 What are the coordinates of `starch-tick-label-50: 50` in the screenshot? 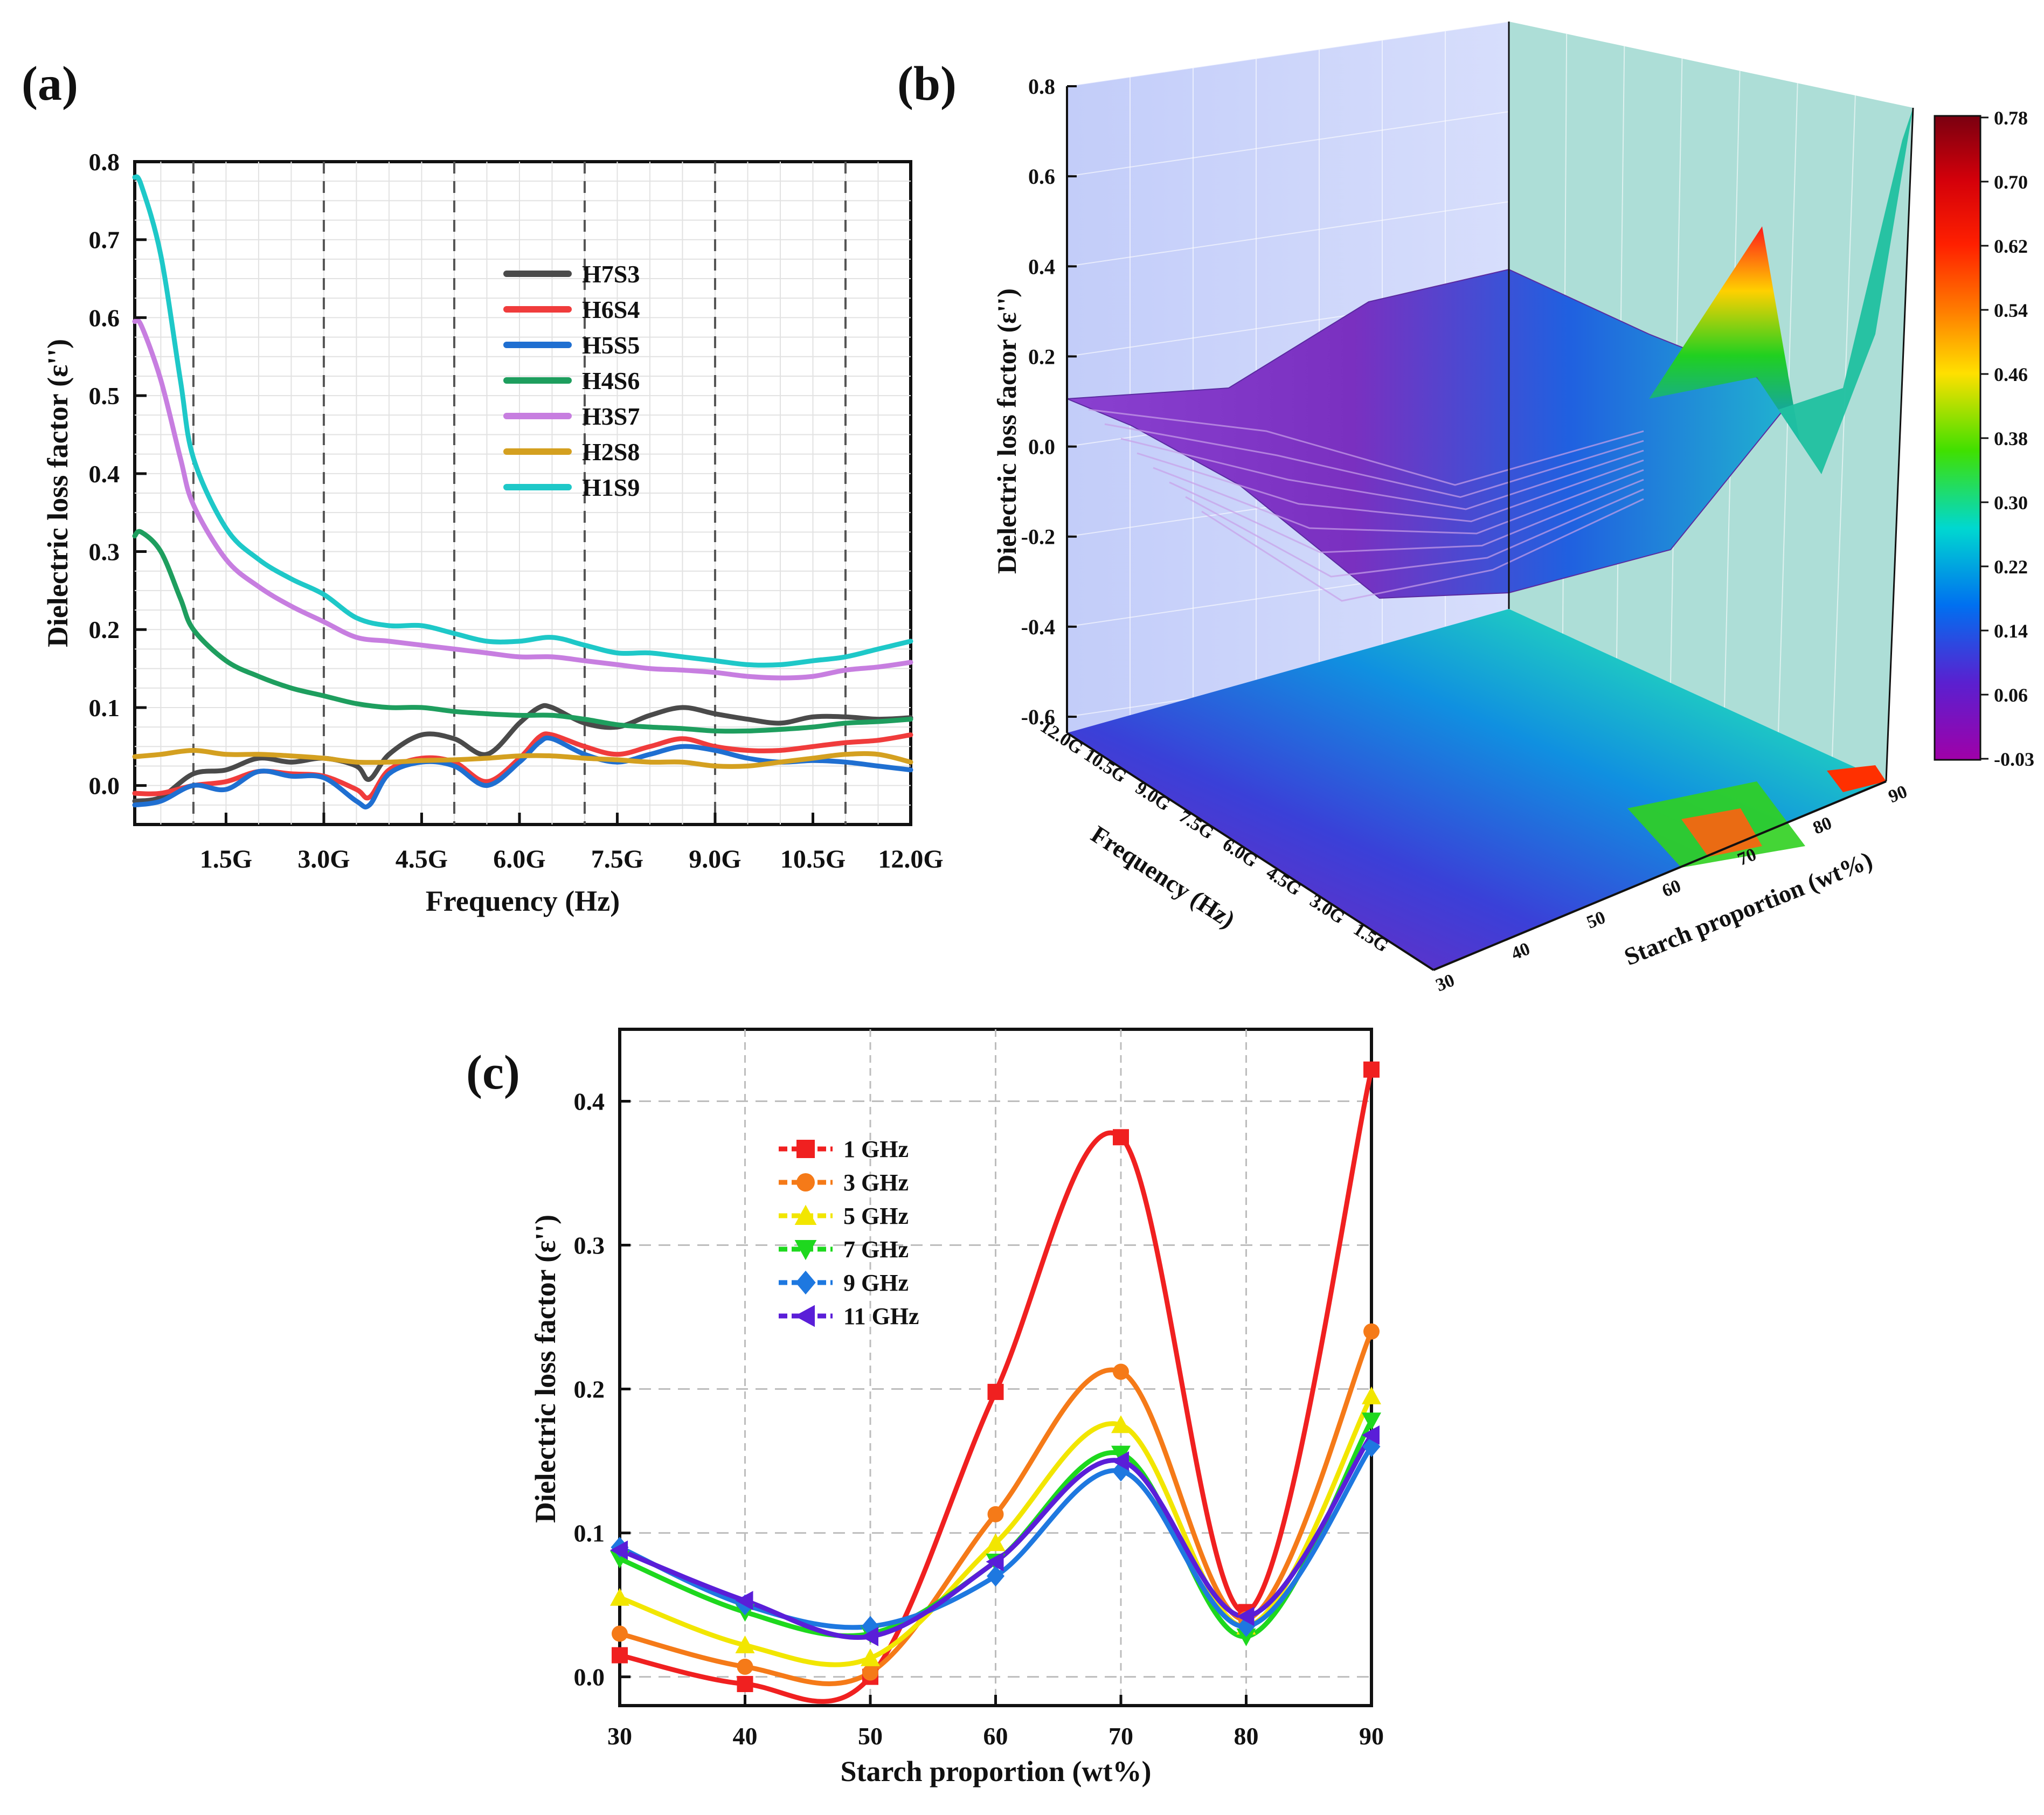 It's located at (1596, 920).